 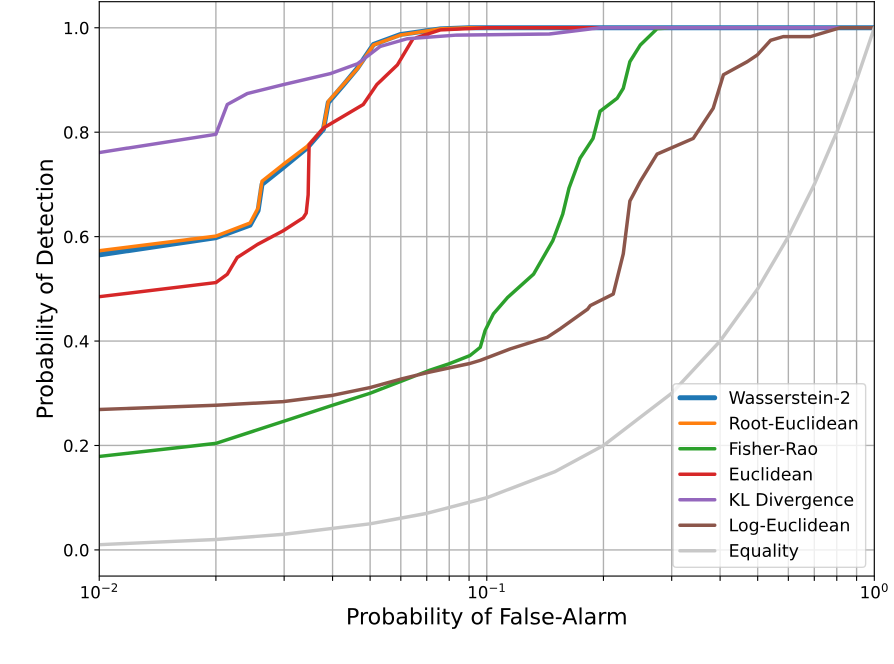 What do you see at coordinates (487, 591) in the screenshot?
I see `x-tick-label: 10$^{−1}$` at bounding box center [487, 591].